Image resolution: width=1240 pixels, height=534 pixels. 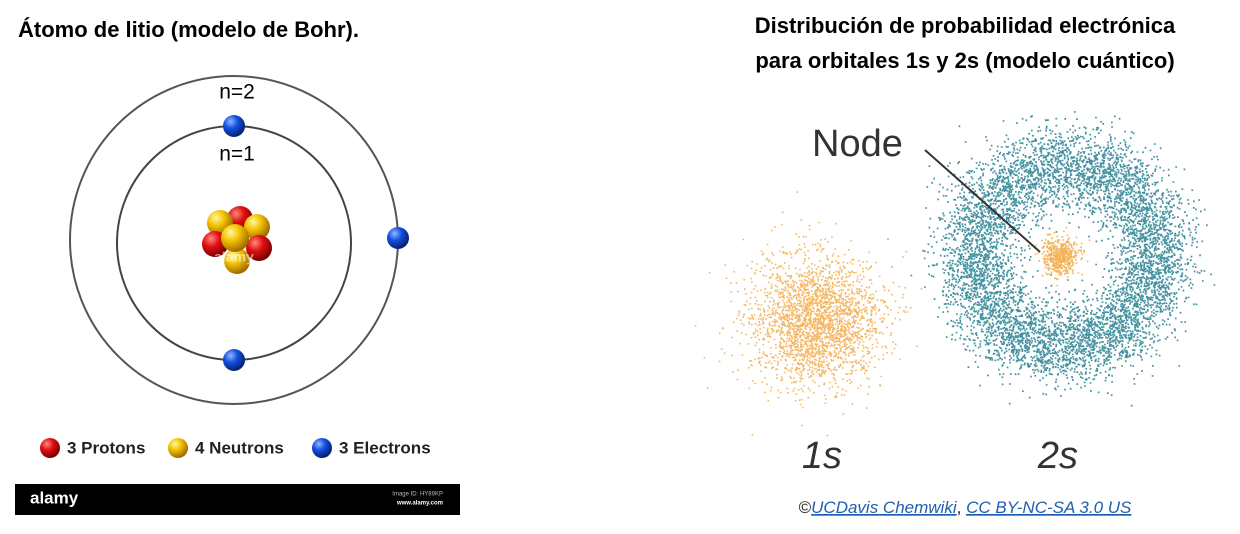 I want to click on footer-bar, so click(x=237, y=499).